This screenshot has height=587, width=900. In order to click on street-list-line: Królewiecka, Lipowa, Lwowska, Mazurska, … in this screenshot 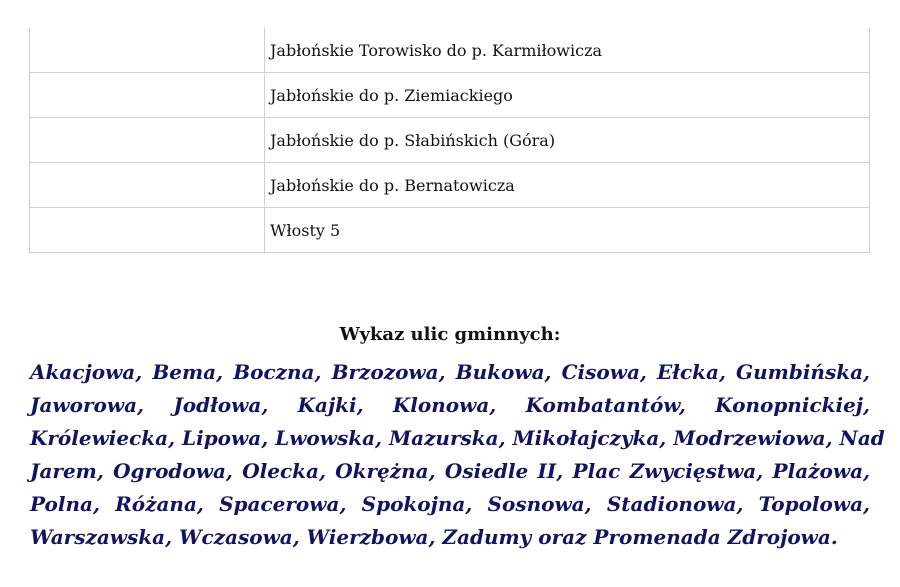, I will do `click(457, 438)`.